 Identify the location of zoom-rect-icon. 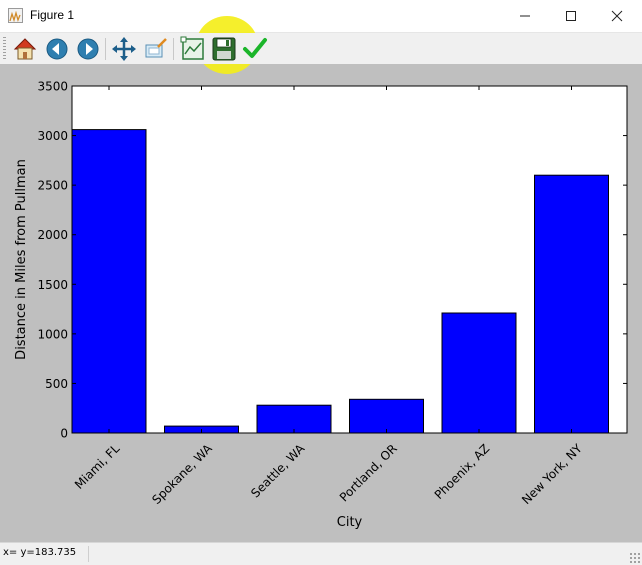
(156, 48).